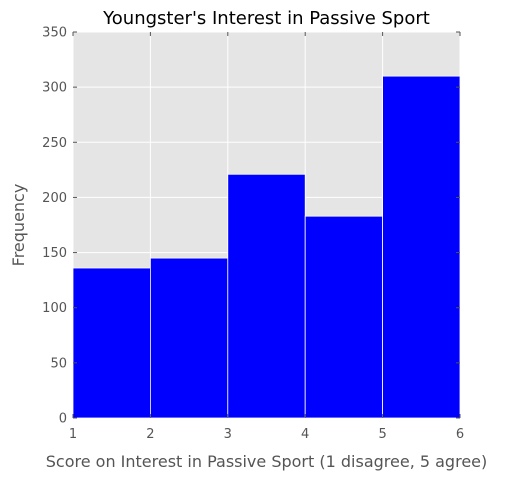 This screenshot has width=506, height=479. What do you see at coordinates (228, 434) in the screenshot?
I see `x-tick-label: 3` at bounding box center [228, 434].